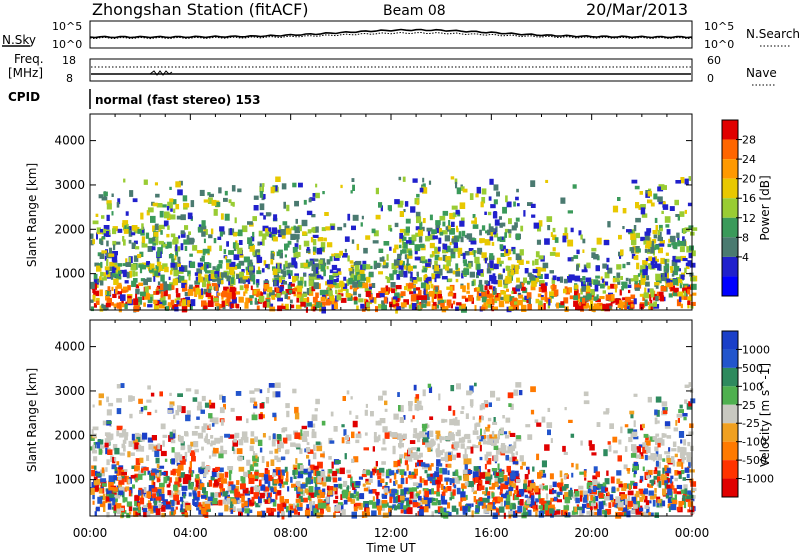 Image resolution: width=800 pixels, height=554 pixels. I want to click on nsky-series, so click(391, 33).